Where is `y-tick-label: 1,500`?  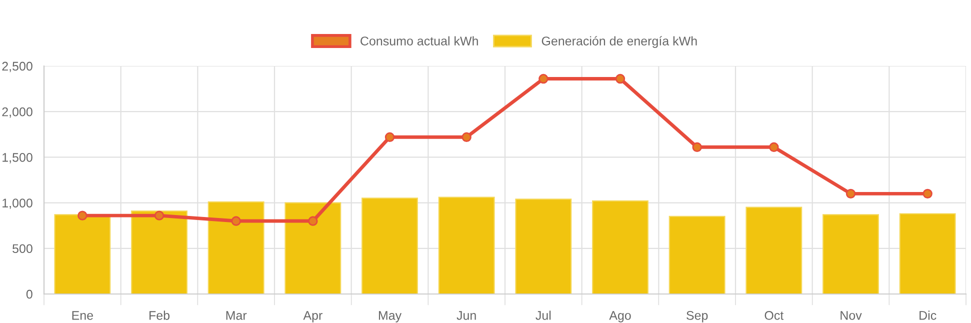 y-tick-label: 1,500 is located at coordinates (17, 158).